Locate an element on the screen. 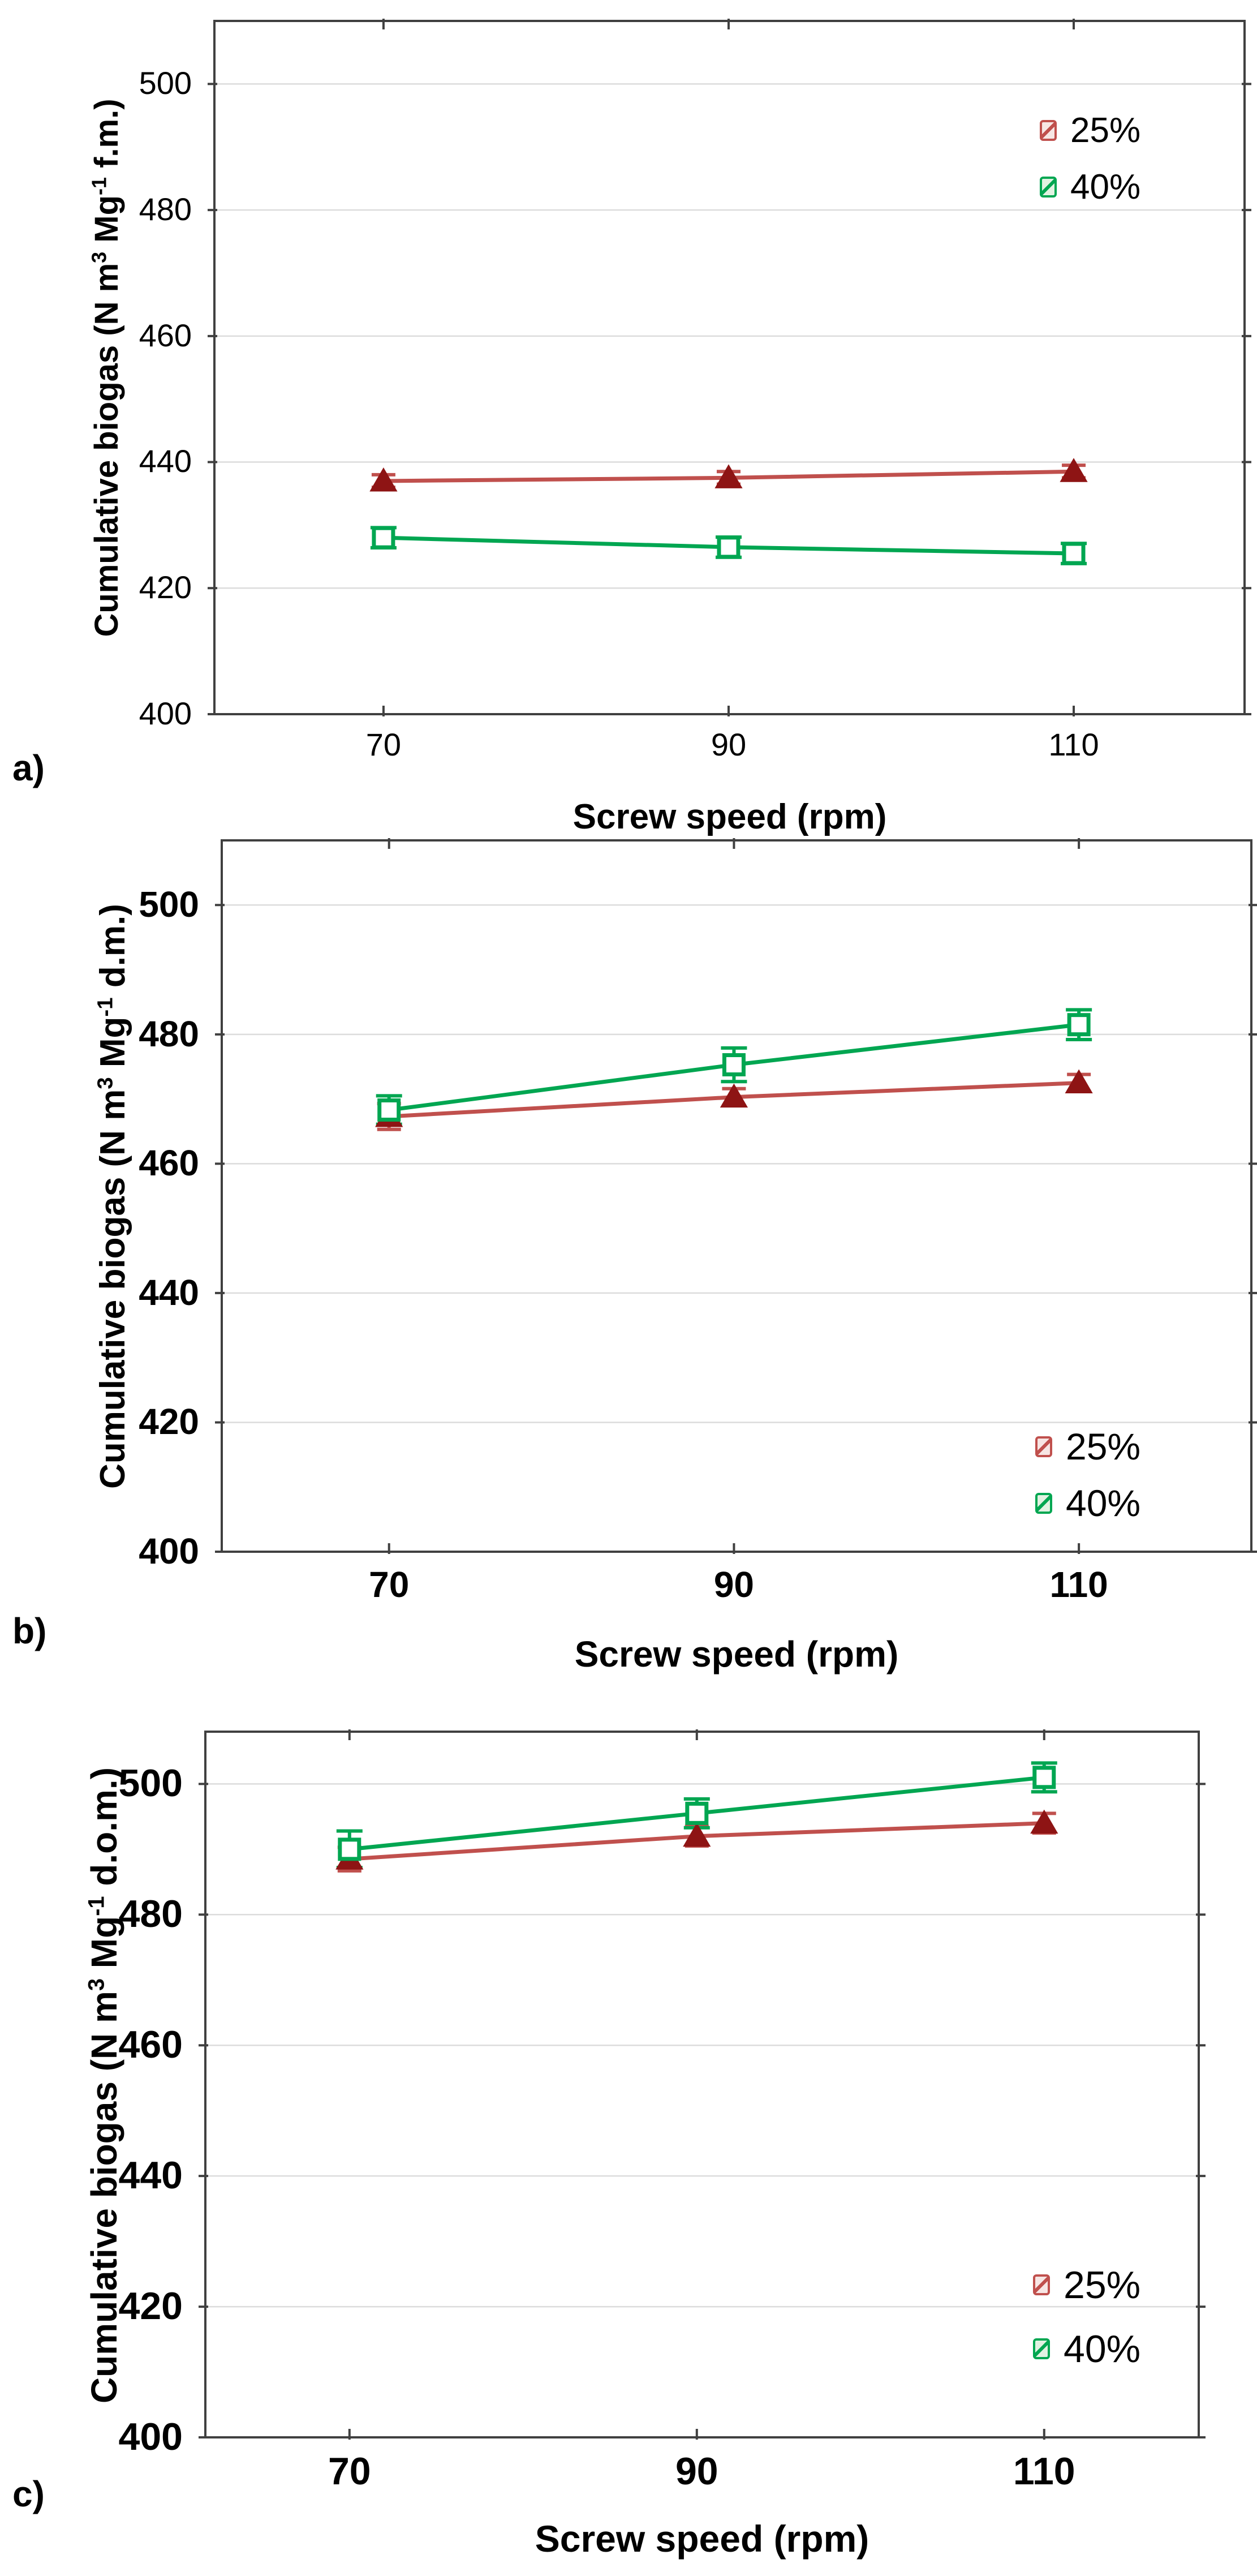 Image resolution: width=1257 pixels, height=2576 pixels. legend-a: 25% 40% is located at coordinates (1090, 158).